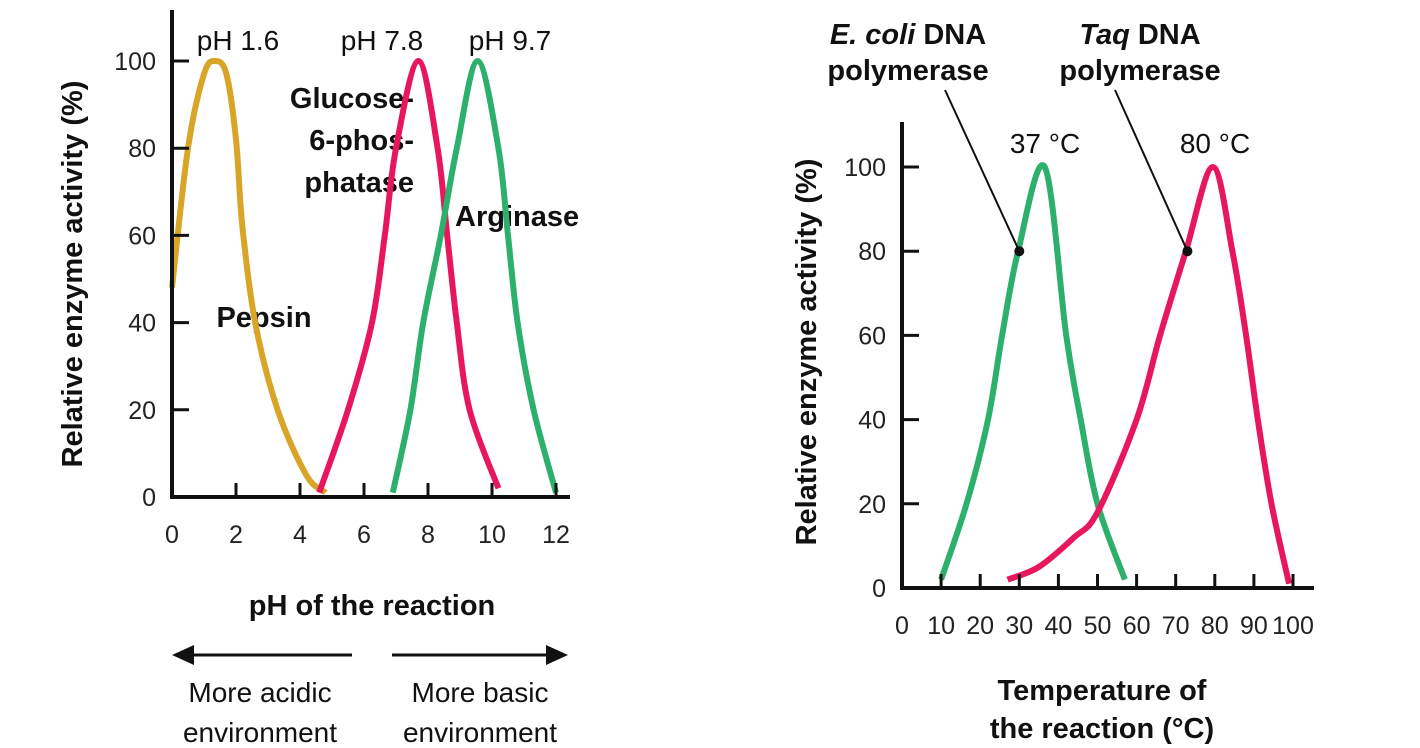  I want to click on x-tick-label: 70, so click(1176, 626).